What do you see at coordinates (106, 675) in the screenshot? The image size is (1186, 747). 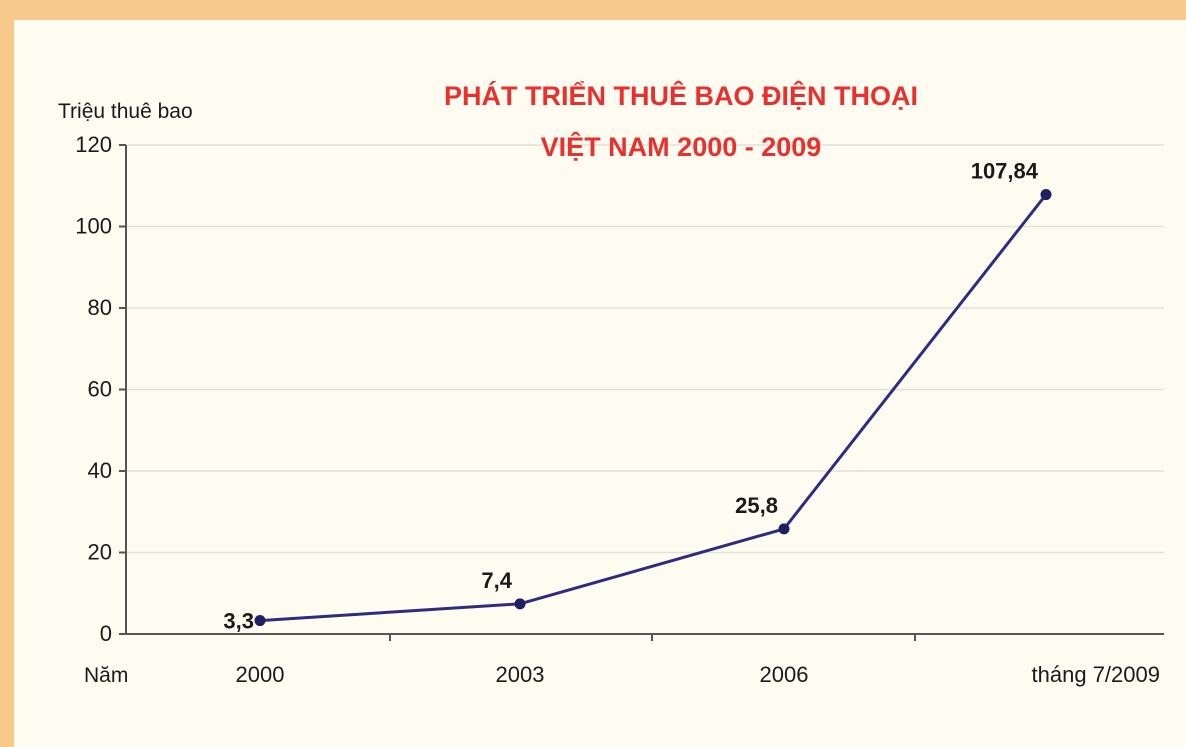 I see `x-axis-label: Năm` at bounding box center [106, 675].